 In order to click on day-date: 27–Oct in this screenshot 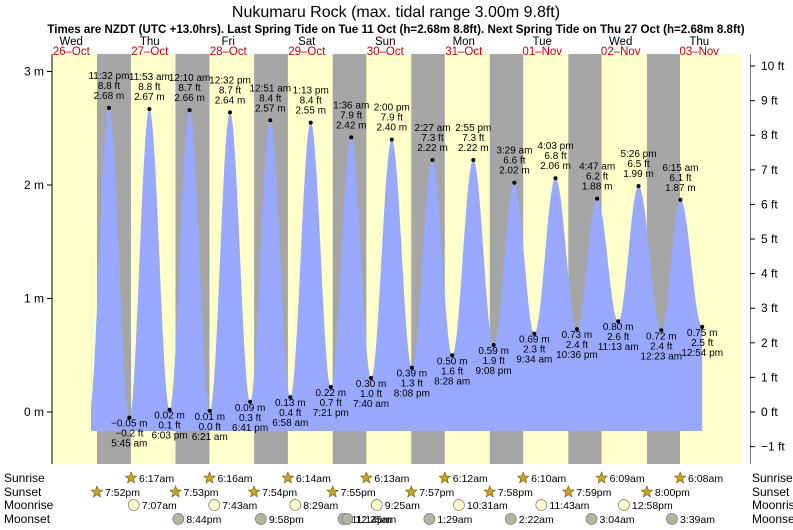, I will do `click(150, 52)`.